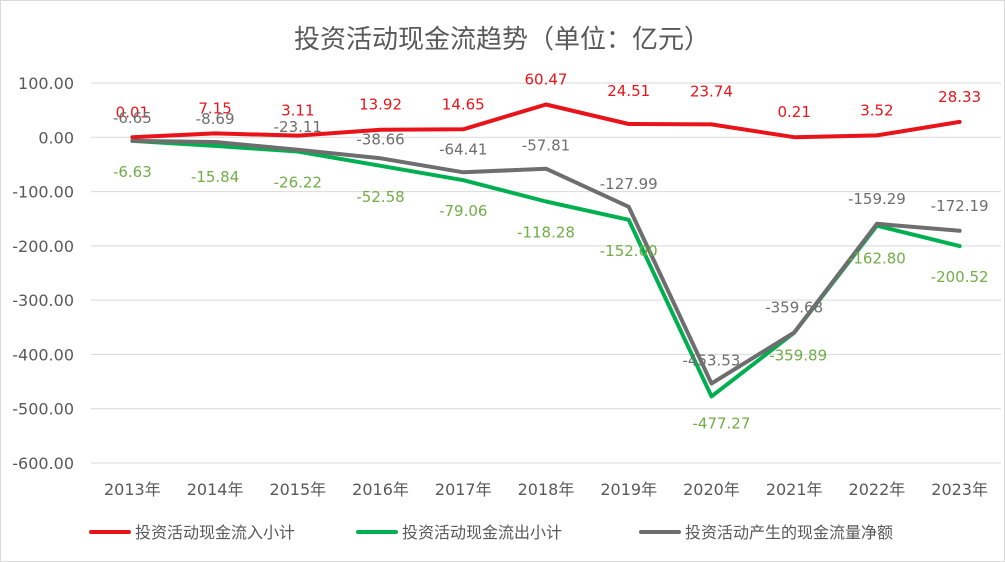  I want to click on data-label: -6.63, so click(132, 172).